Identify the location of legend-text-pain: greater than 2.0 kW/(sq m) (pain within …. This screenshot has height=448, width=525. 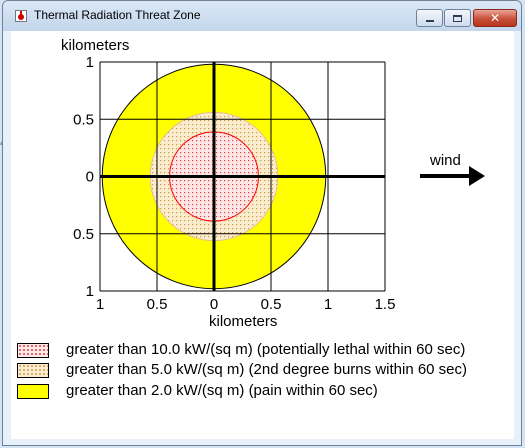
(222, 390).